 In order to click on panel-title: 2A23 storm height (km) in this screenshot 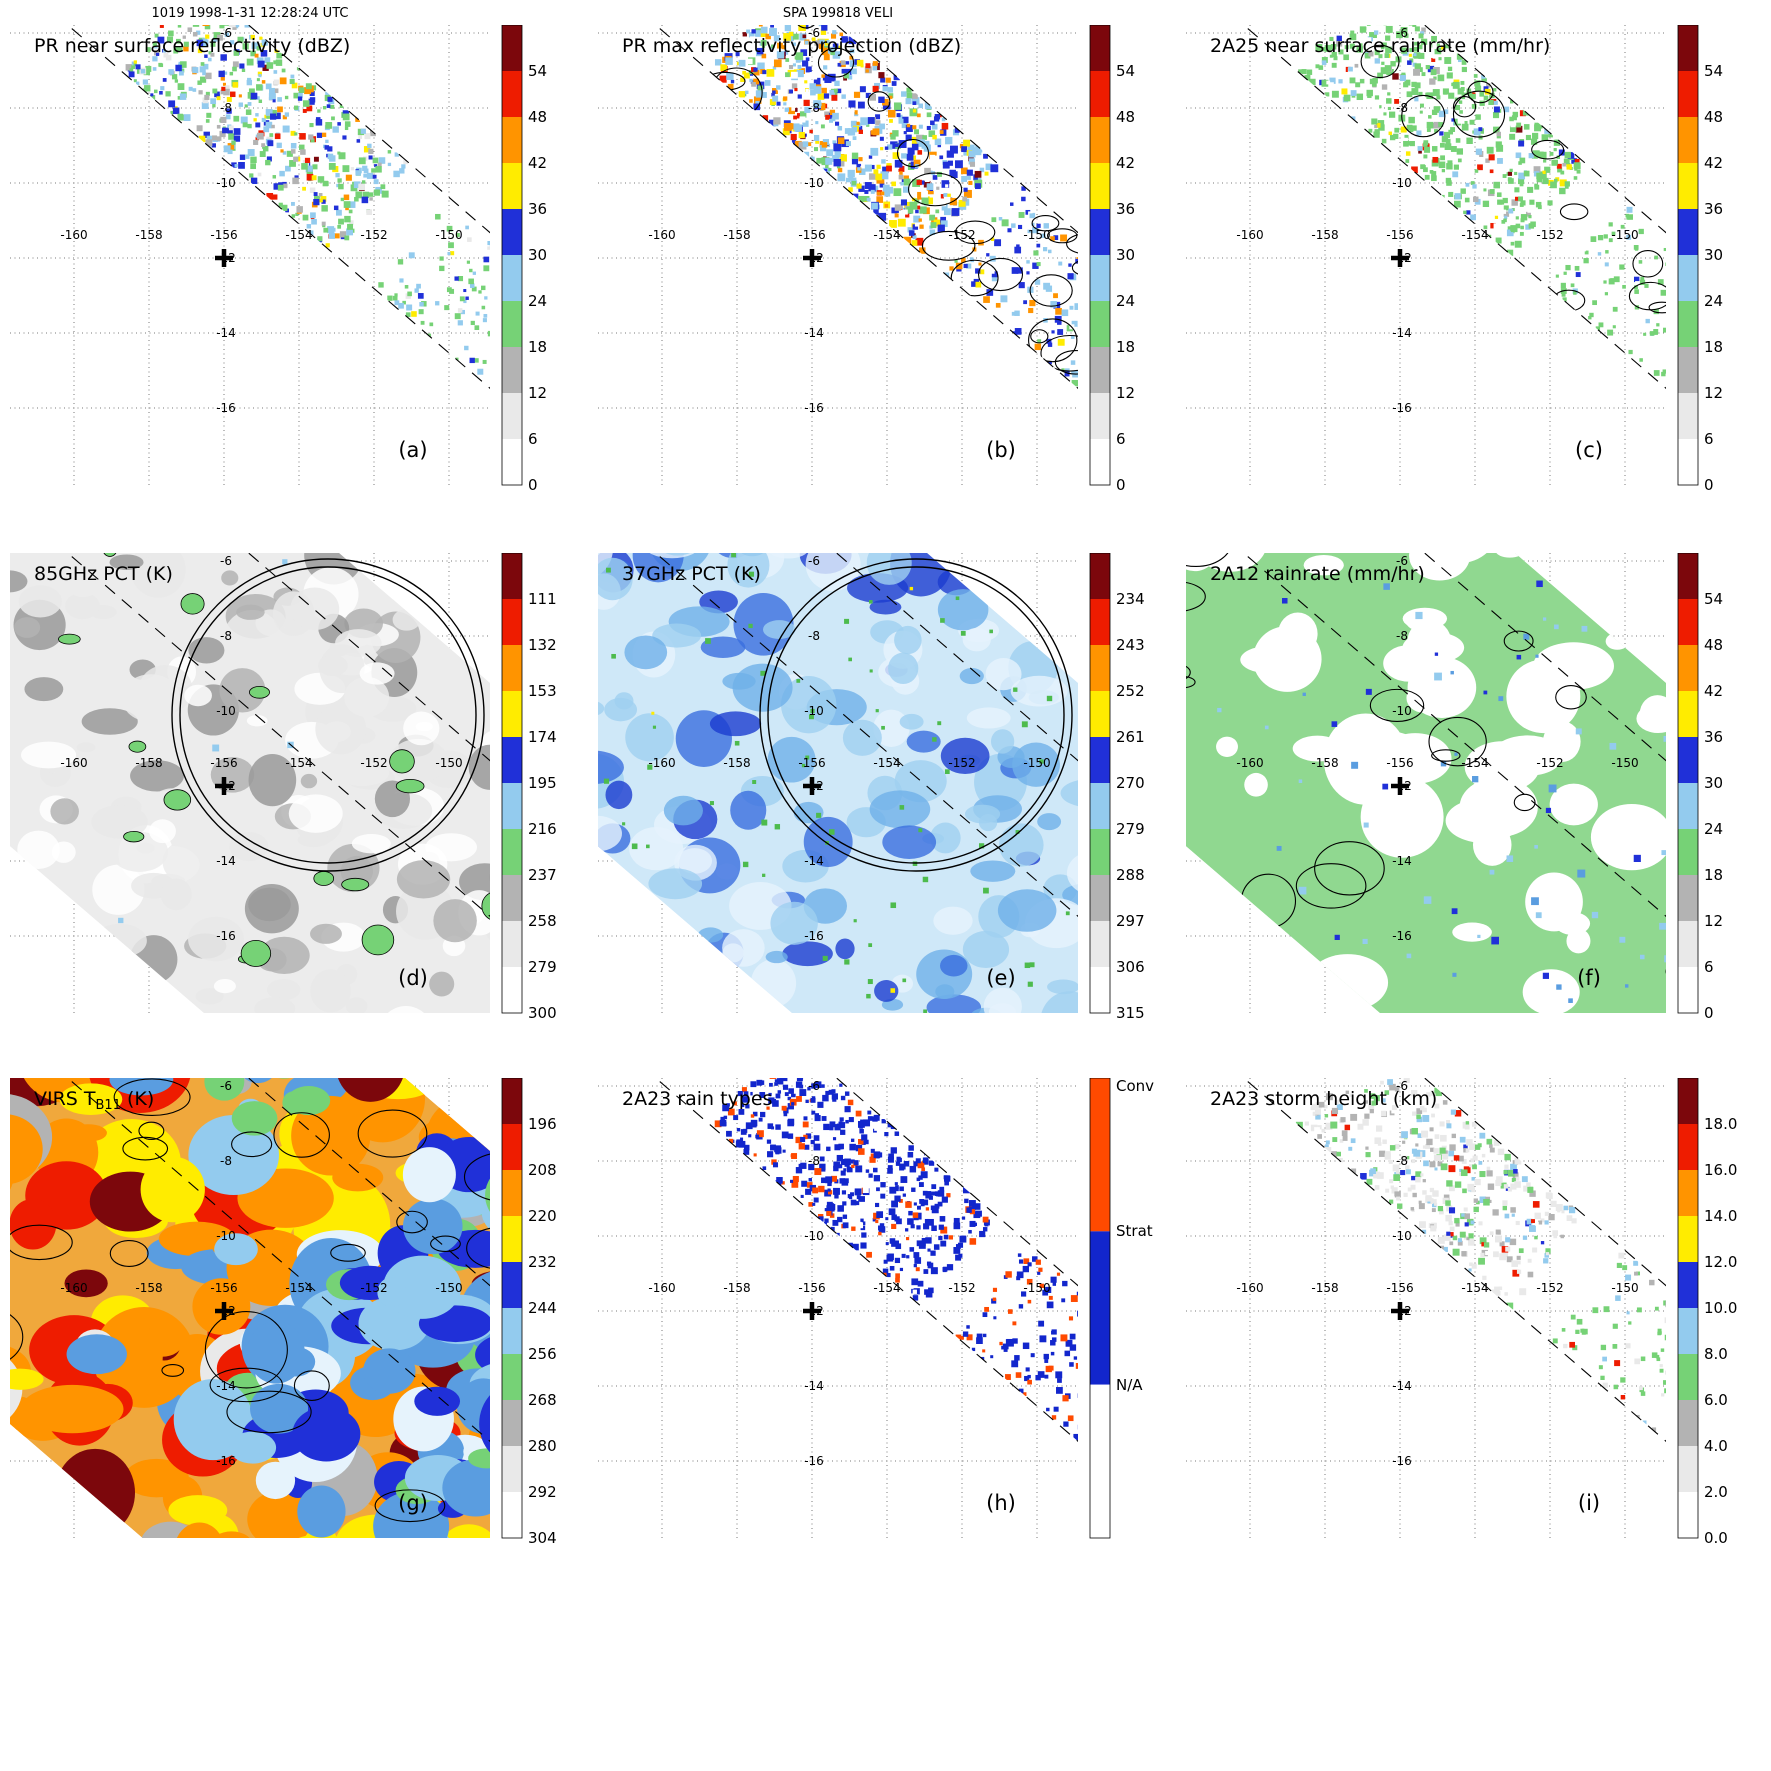, I will do `click(1323, 1099)`.